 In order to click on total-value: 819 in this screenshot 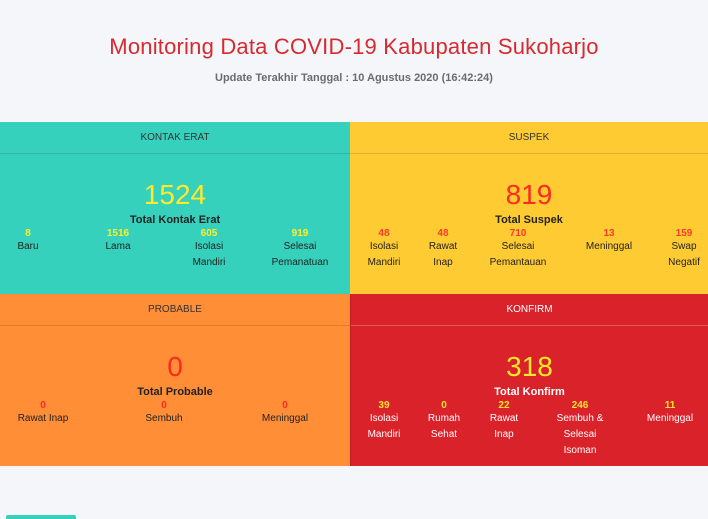, I will do `click(529, 194)`.